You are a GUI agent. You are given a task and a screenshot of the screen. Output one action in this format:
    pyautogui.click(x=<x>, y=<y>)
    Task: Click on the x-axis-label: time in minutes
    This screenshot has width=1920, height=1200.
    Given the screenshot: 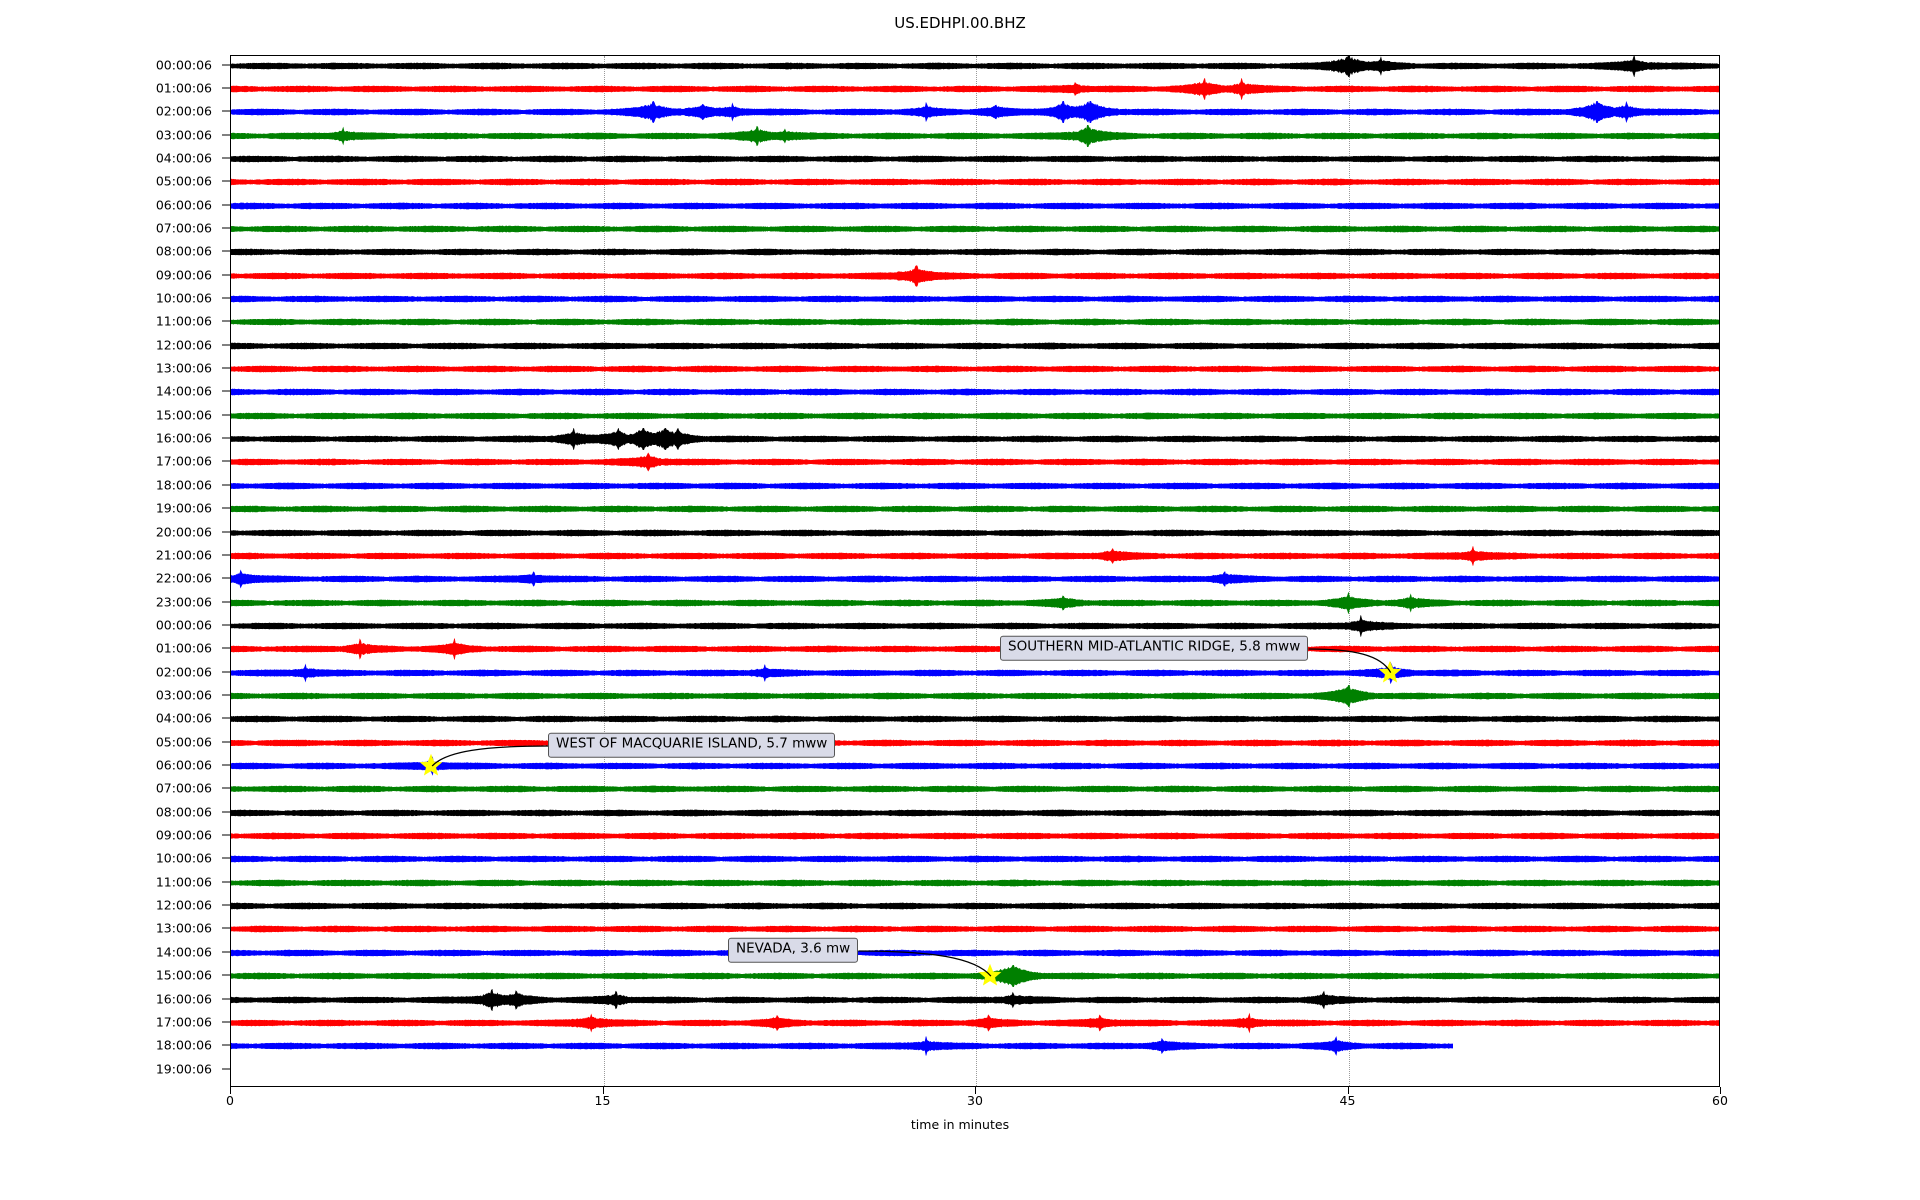 What is the action you would take?
    pyautogui.click(x=960, y=1124)
    